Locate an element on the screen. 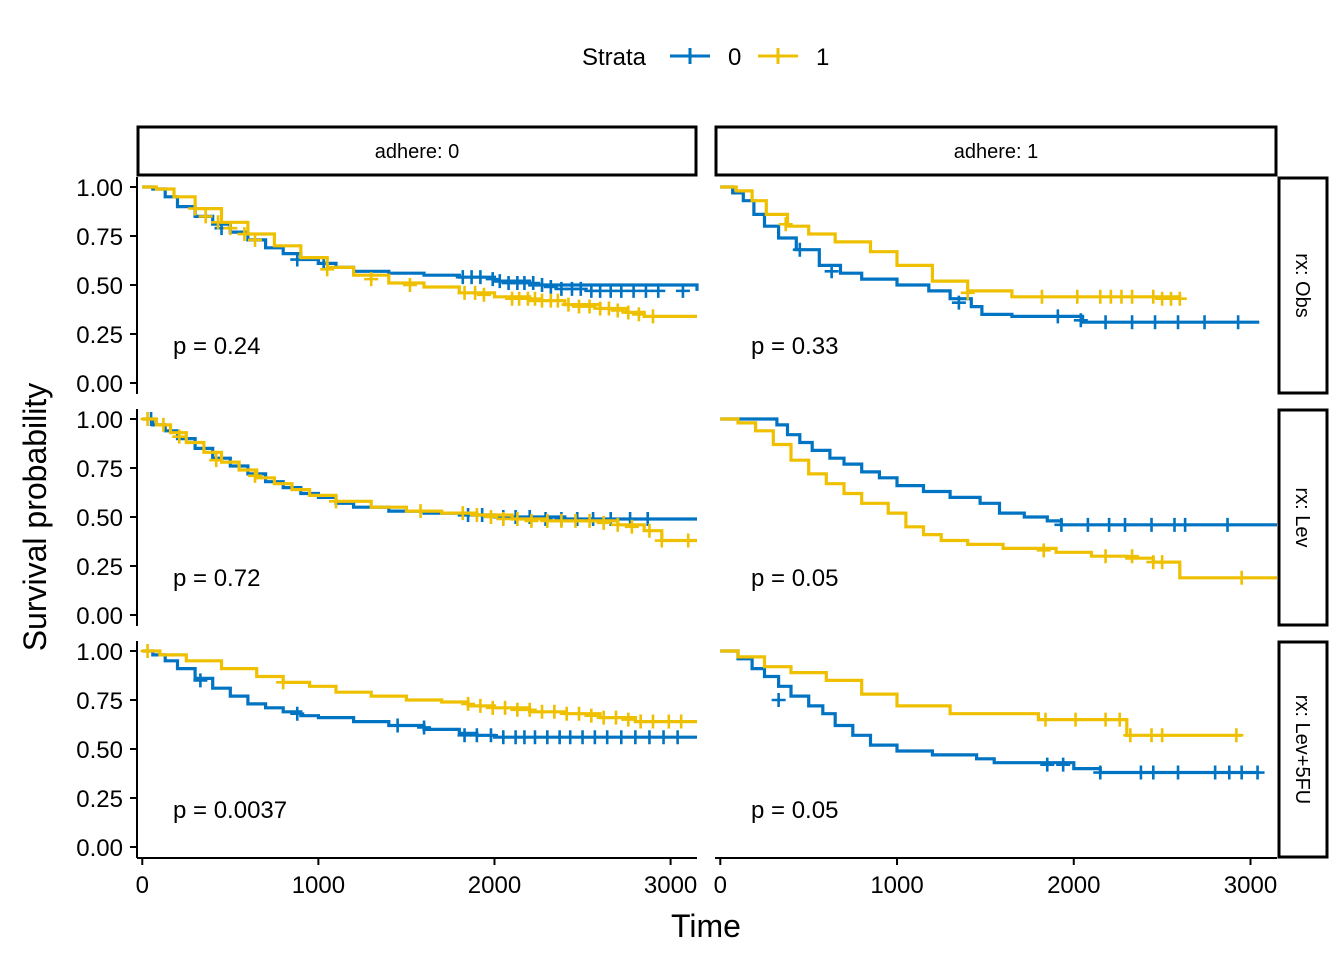 The width and height of the screenshot is (1344, 960). row-strip-label: rx: Lev is located at coordinates (1302, 517).